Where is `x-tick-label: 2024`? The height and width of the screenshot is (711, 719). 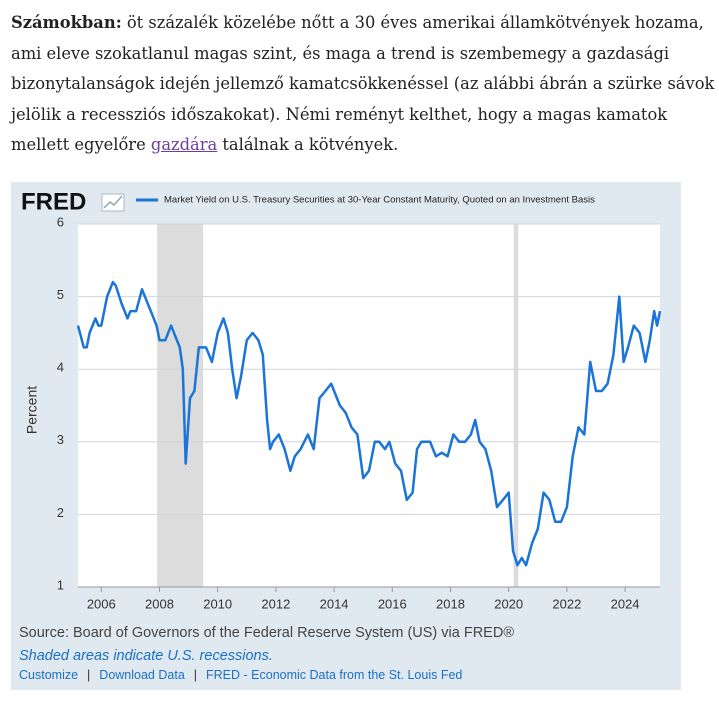 x-tick-label: 2024 is located at coordinates (625, 603).